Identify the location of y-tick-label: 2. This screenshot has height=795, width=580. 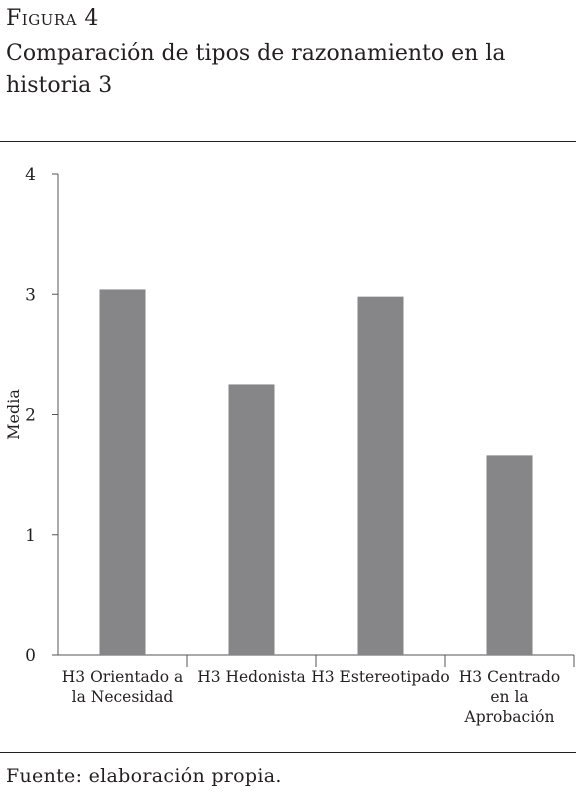
(30, 416).